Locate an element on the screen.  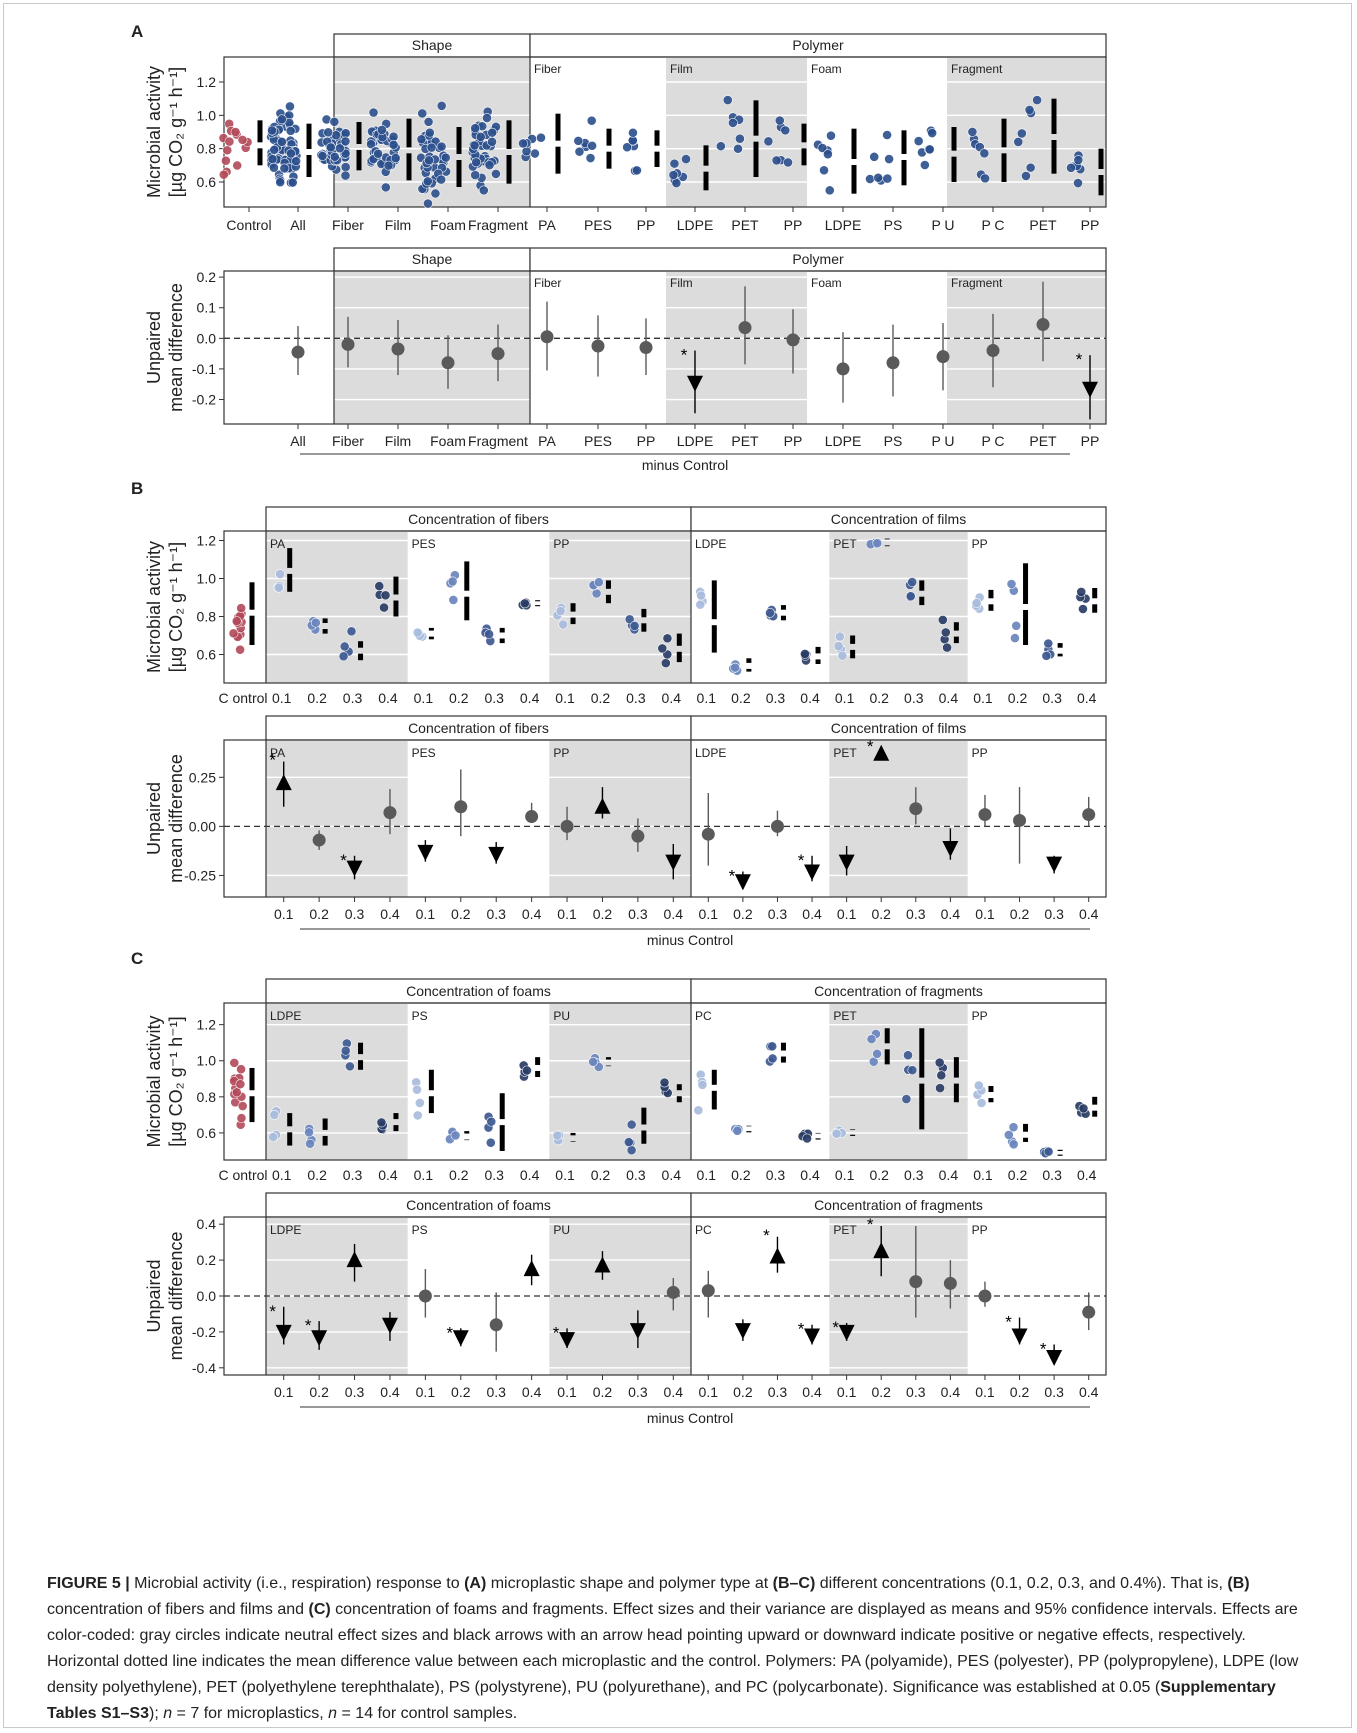
panel-b-bottom-concentration-label: 0.4 is located at coordinates (390, 914).